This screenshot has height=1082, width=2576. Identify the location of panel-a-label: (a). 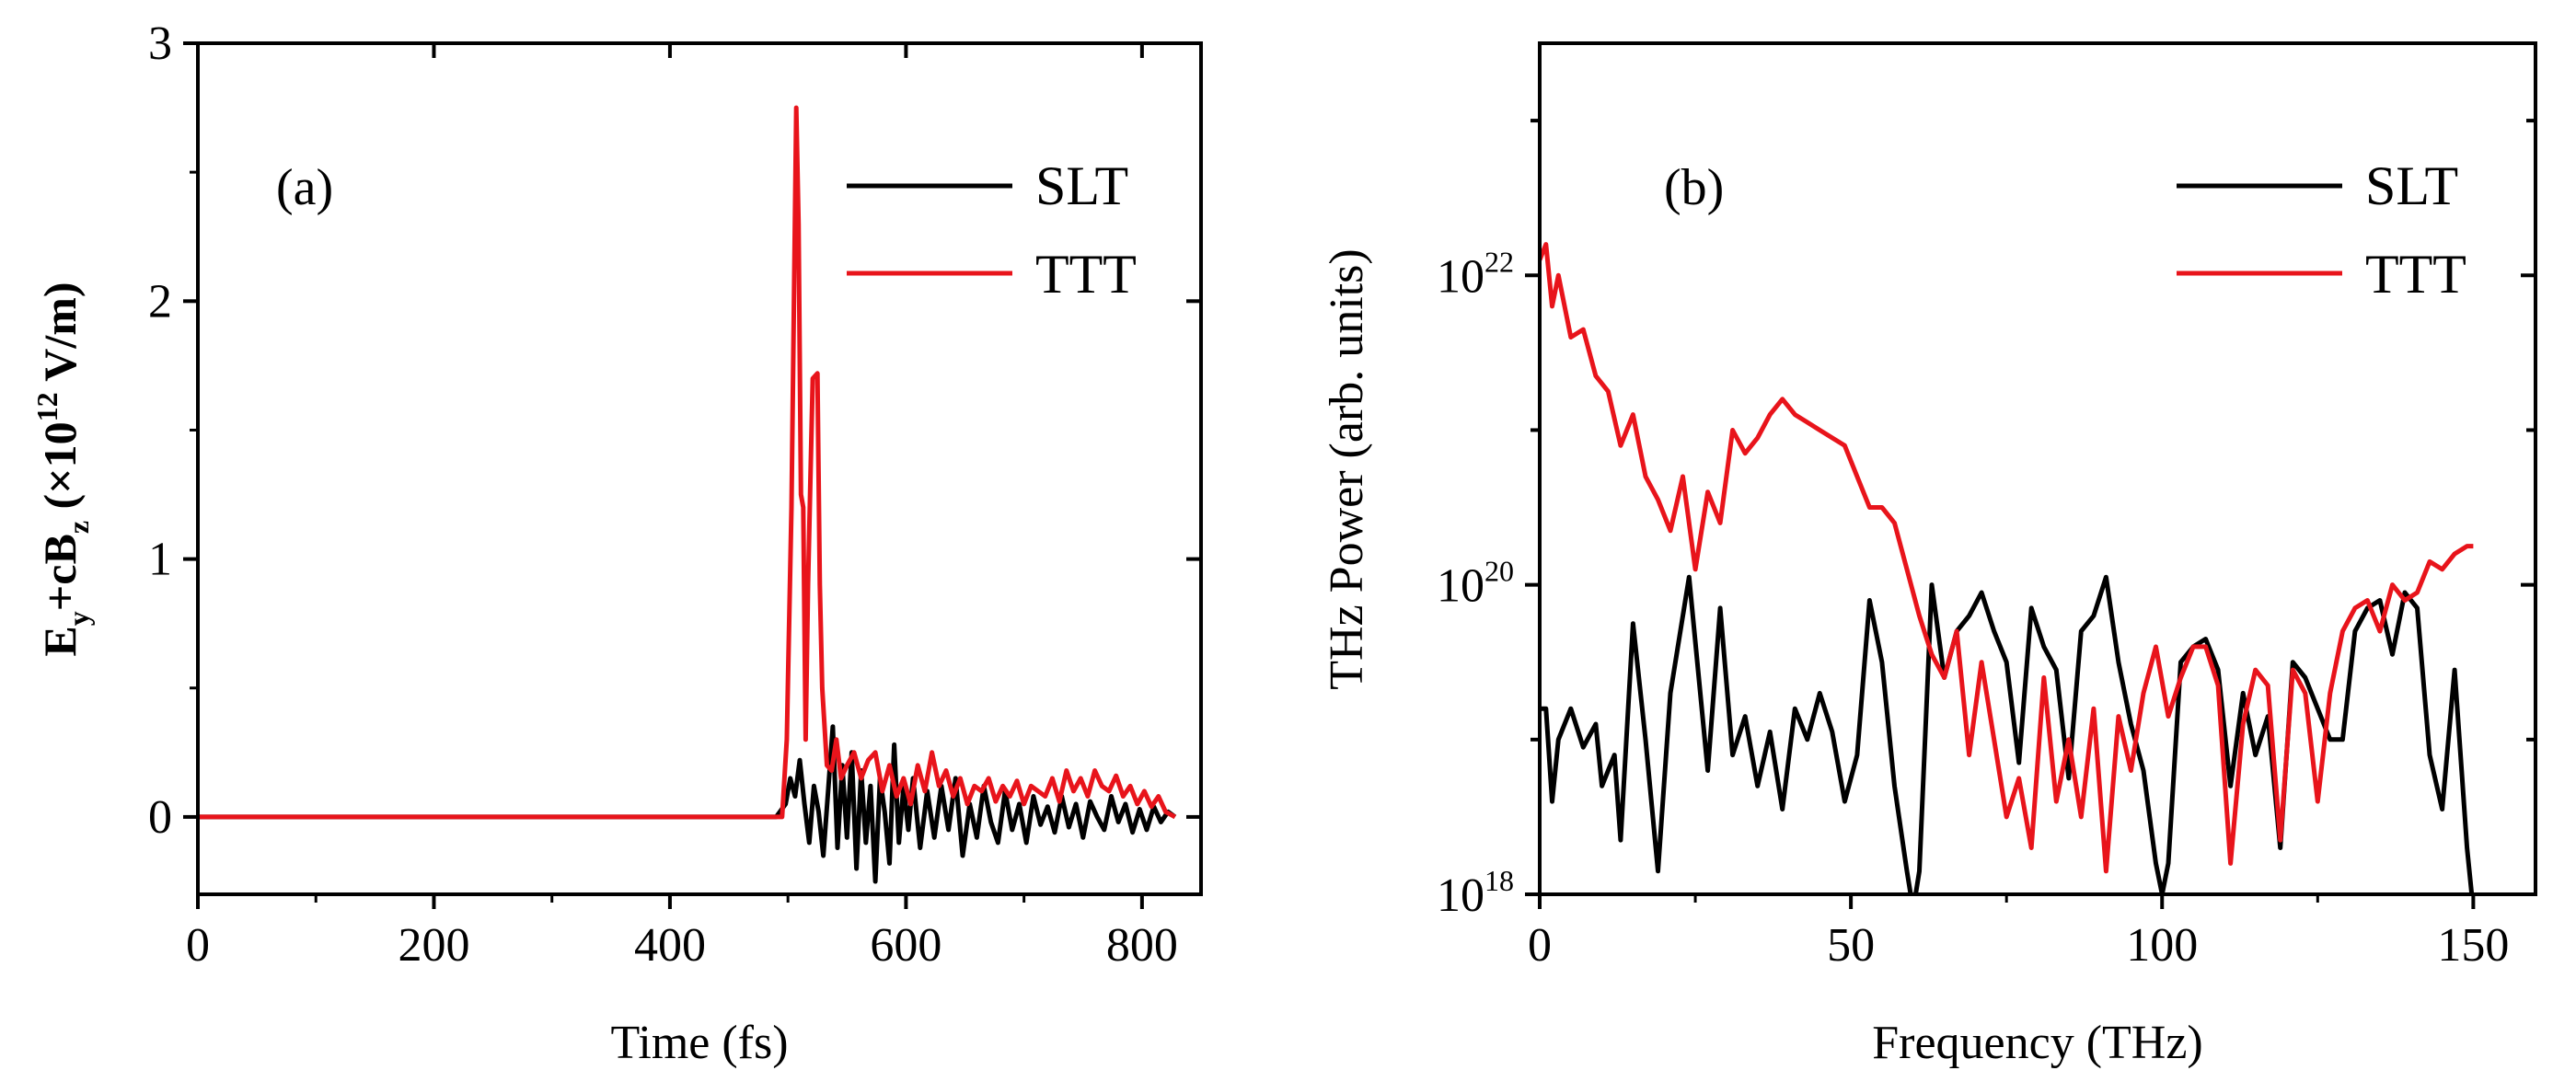
(305, 187).